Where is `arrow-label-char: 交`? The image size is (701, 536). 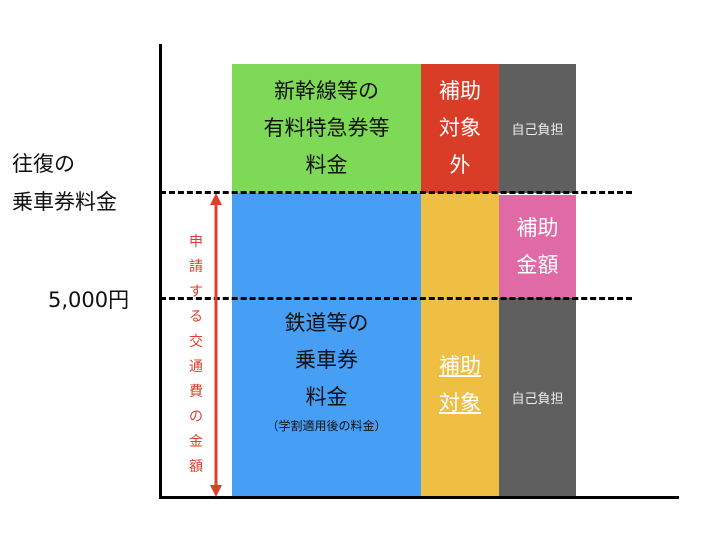 arrow-label-char: 交 is located at coordinates (196, 342).